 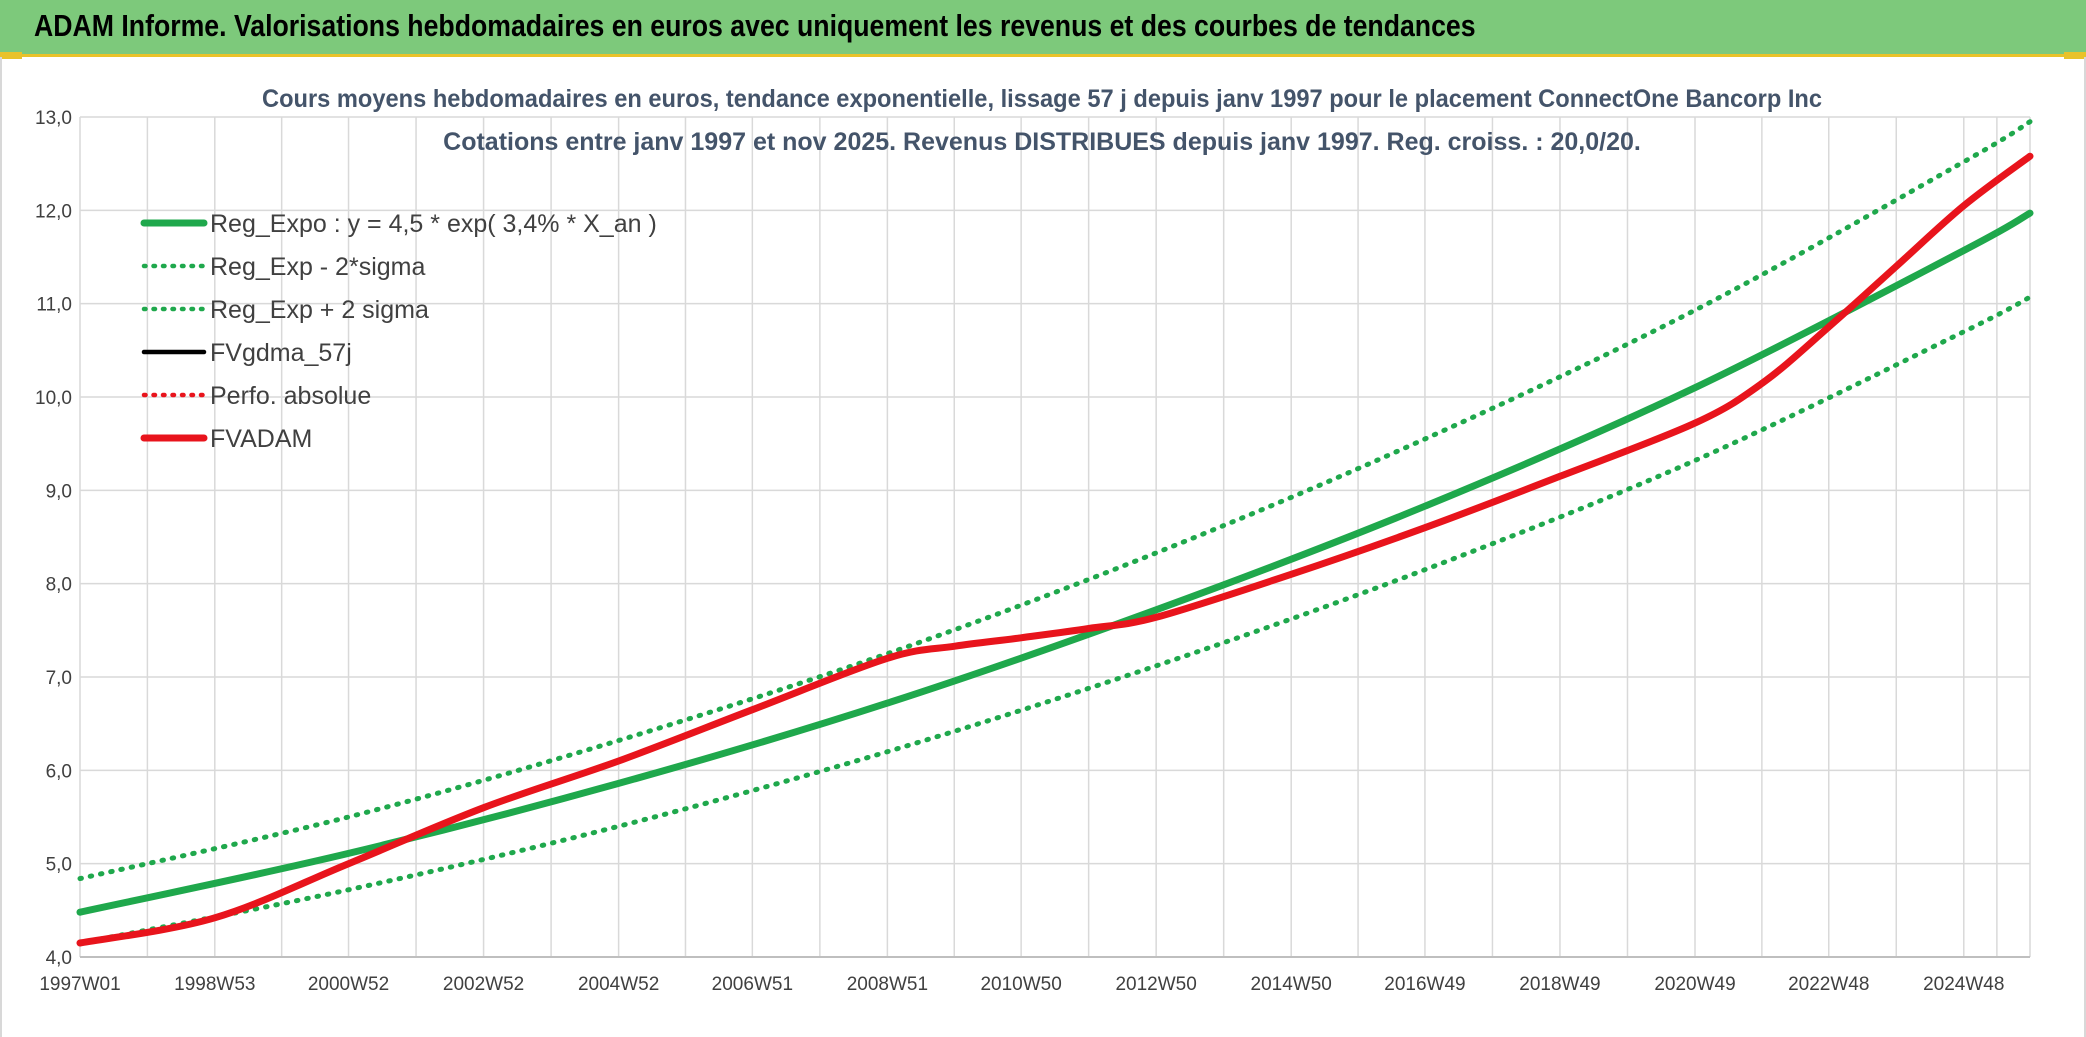 What do you see at coordinates (53, 398) in the screenshot?
I see `y-tick-label: 10,0` at bounding box center [53, 398].